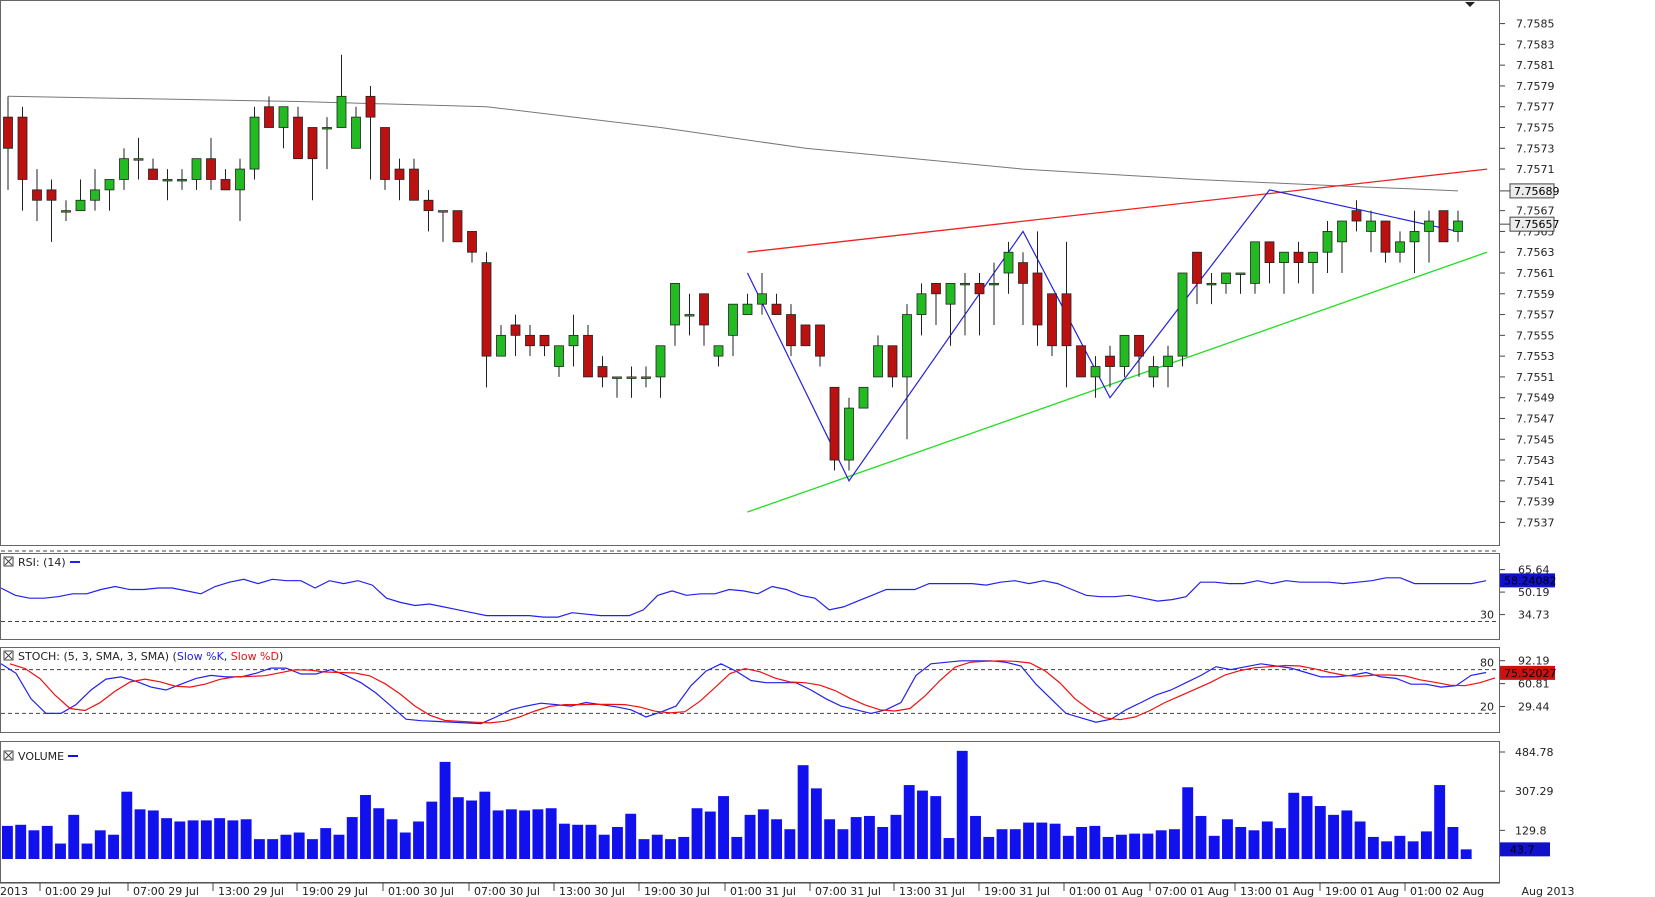  What do you see at coordinates (1362, 891) in the screenshot?
I see `time-tick-label: 19:00 01 Aug` at bounding box center [1362, 891].